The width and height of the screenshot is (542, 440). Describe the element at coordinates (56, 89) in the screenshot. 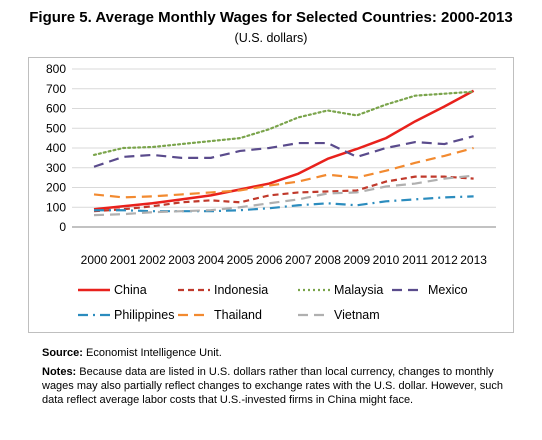

I see `y-tick-label-700: 700` at that location.